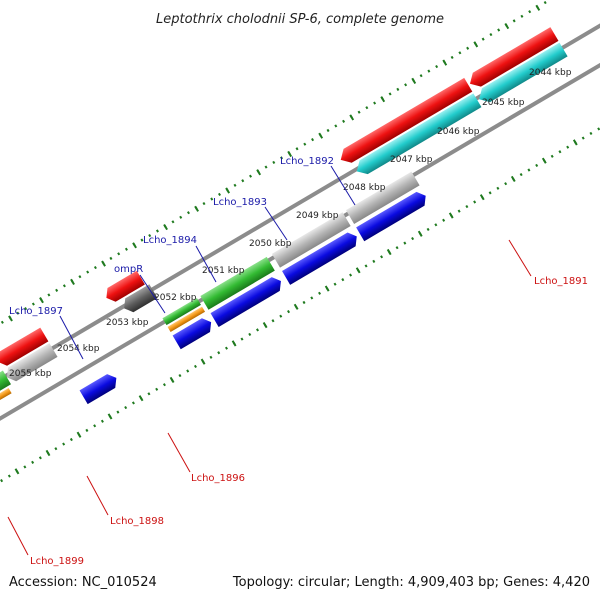  What do you see at coordinates (170, 240) in the screenshot?
I see `label-lcho-1894: Lcho_1894` at bounding box center [170, 240].